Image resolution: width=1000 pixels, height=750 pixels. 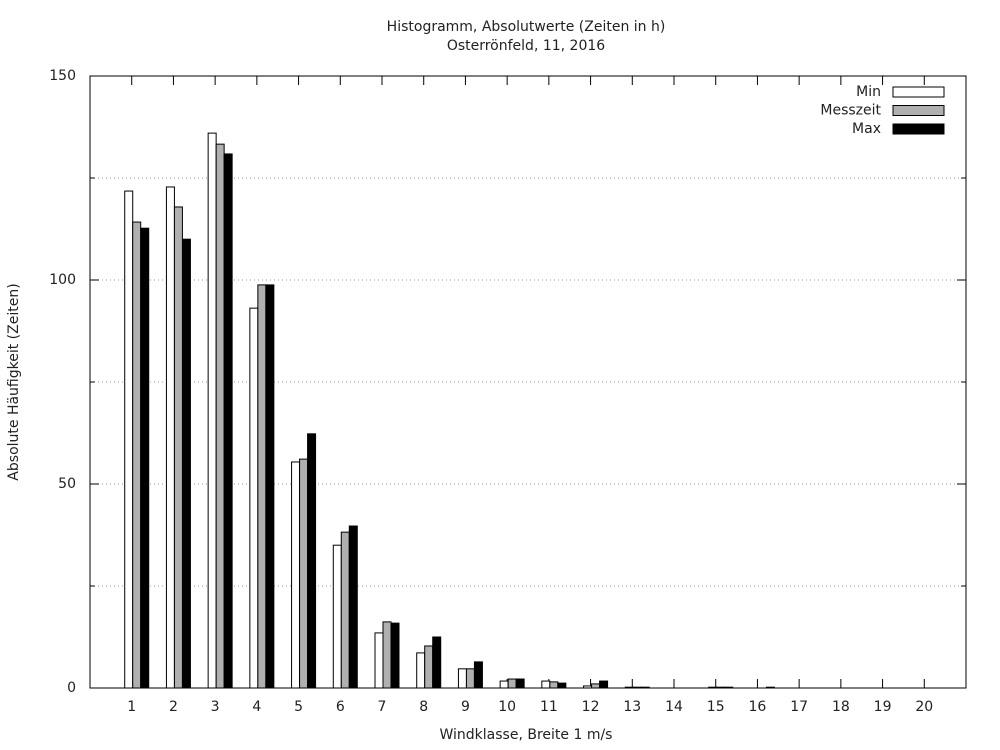 I want to click on x-tick-label: 19, so click(x=883, y=707).